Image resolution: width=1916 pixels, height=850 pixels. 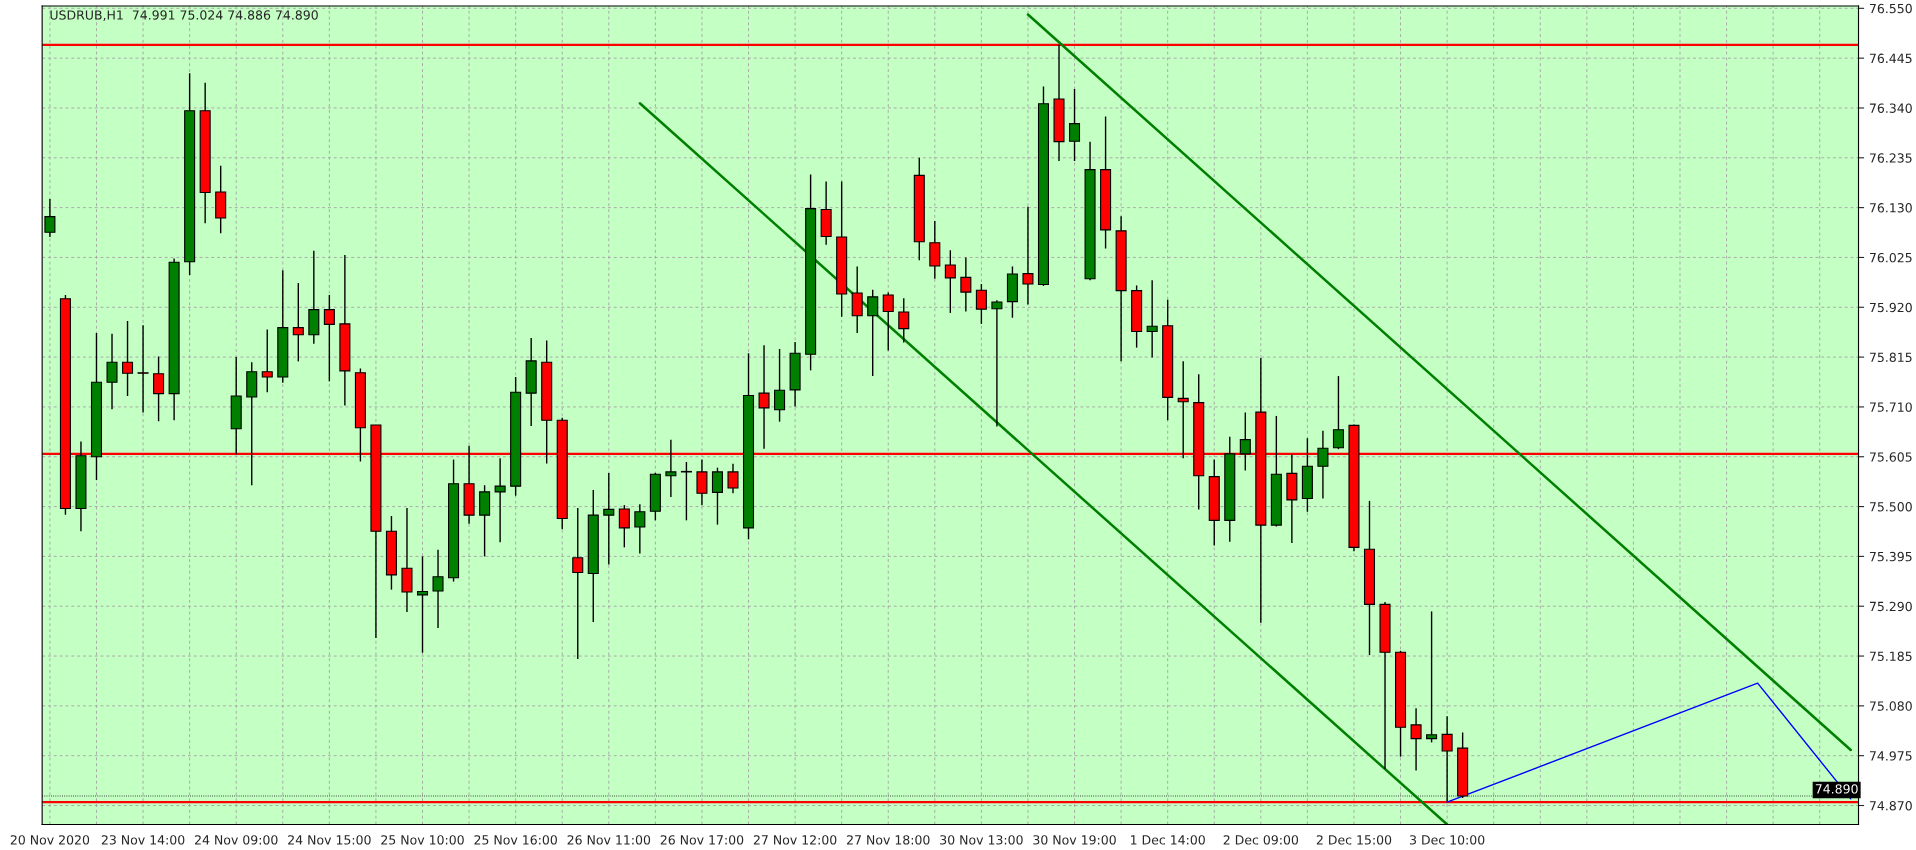 What do you see at coordinates (1168, 840) in the screenshot?
I see `x-tick-label: 1 Dec 14:00` at bounding box center [1168, 840].